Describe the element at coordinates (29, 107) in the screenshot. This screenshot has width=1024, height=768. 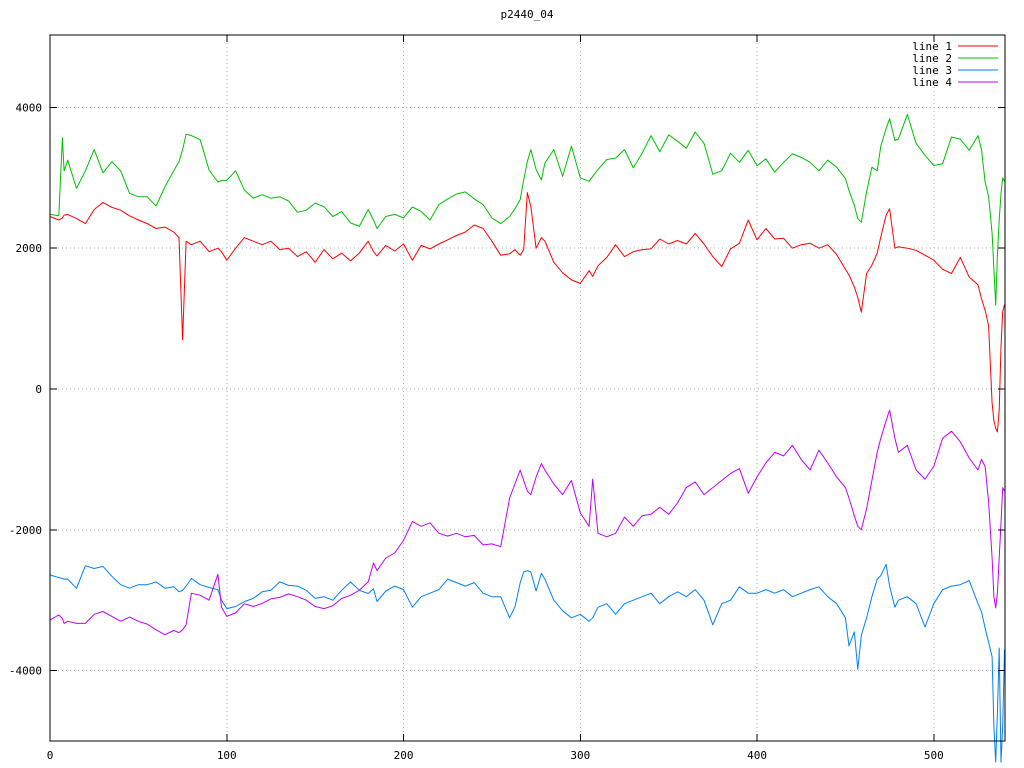
I see `y-tick-label: 4000` at that location.